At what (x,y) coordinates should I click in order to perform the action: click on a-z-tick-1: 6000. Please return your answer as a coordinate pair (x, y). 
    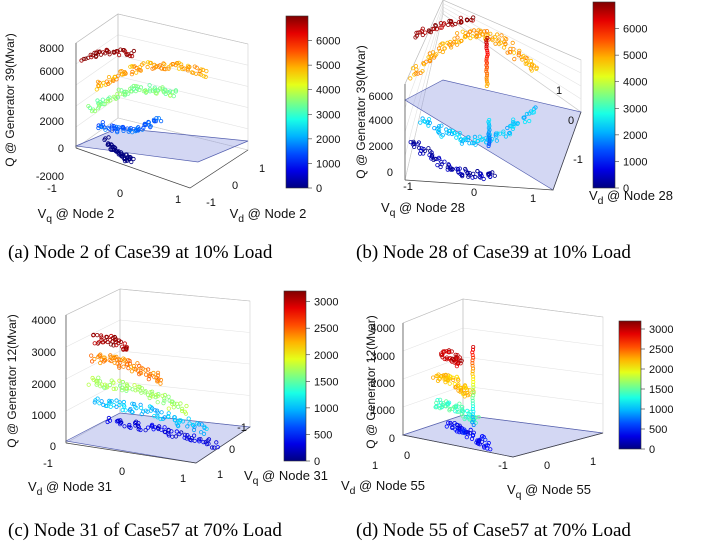
    Looking at the image, I should click on (52, 72).